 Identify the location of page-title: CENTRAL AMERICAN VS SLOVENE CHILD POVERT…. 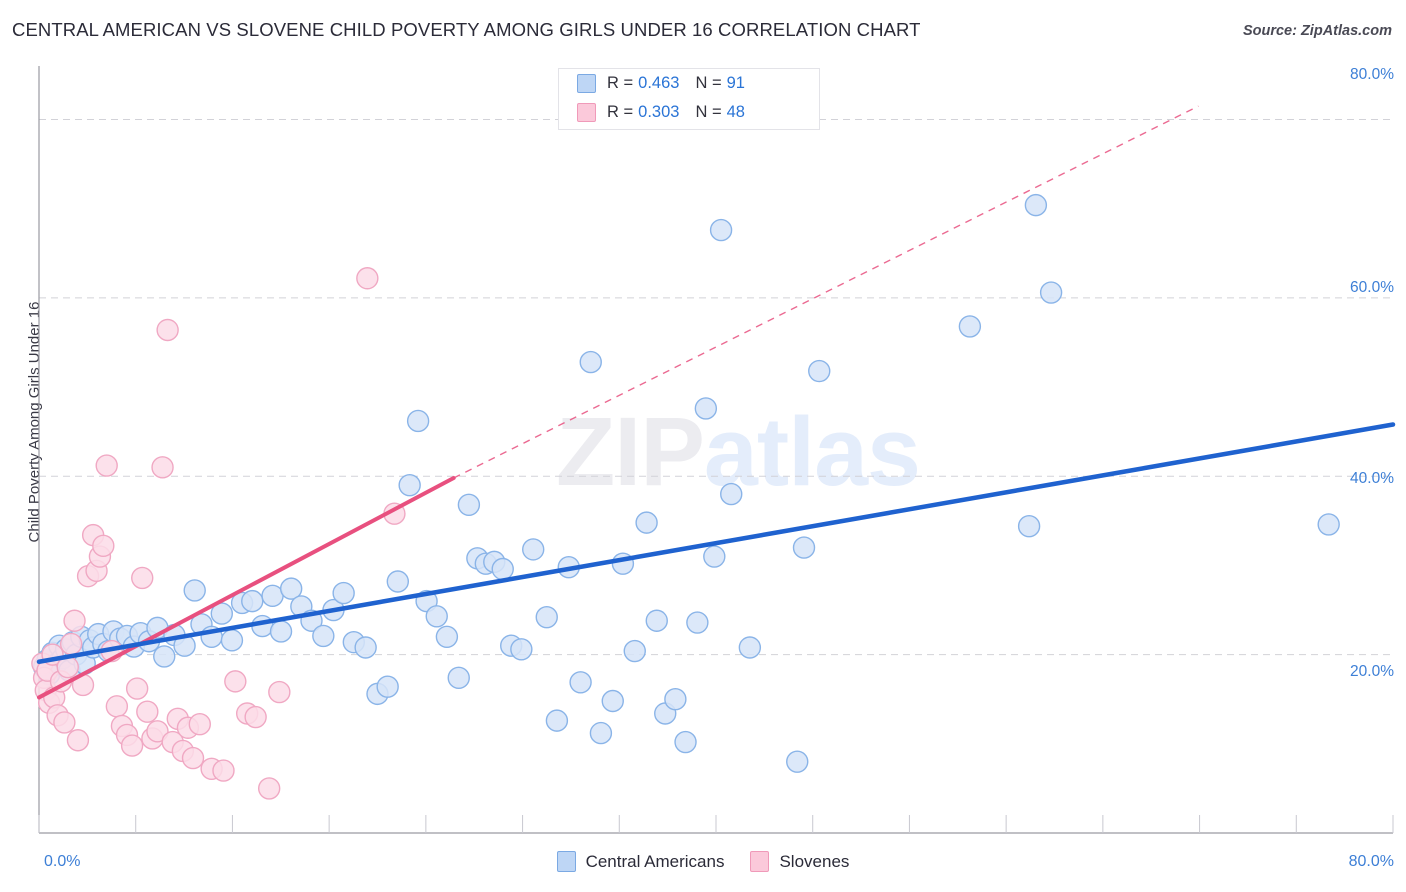
(466, 29).